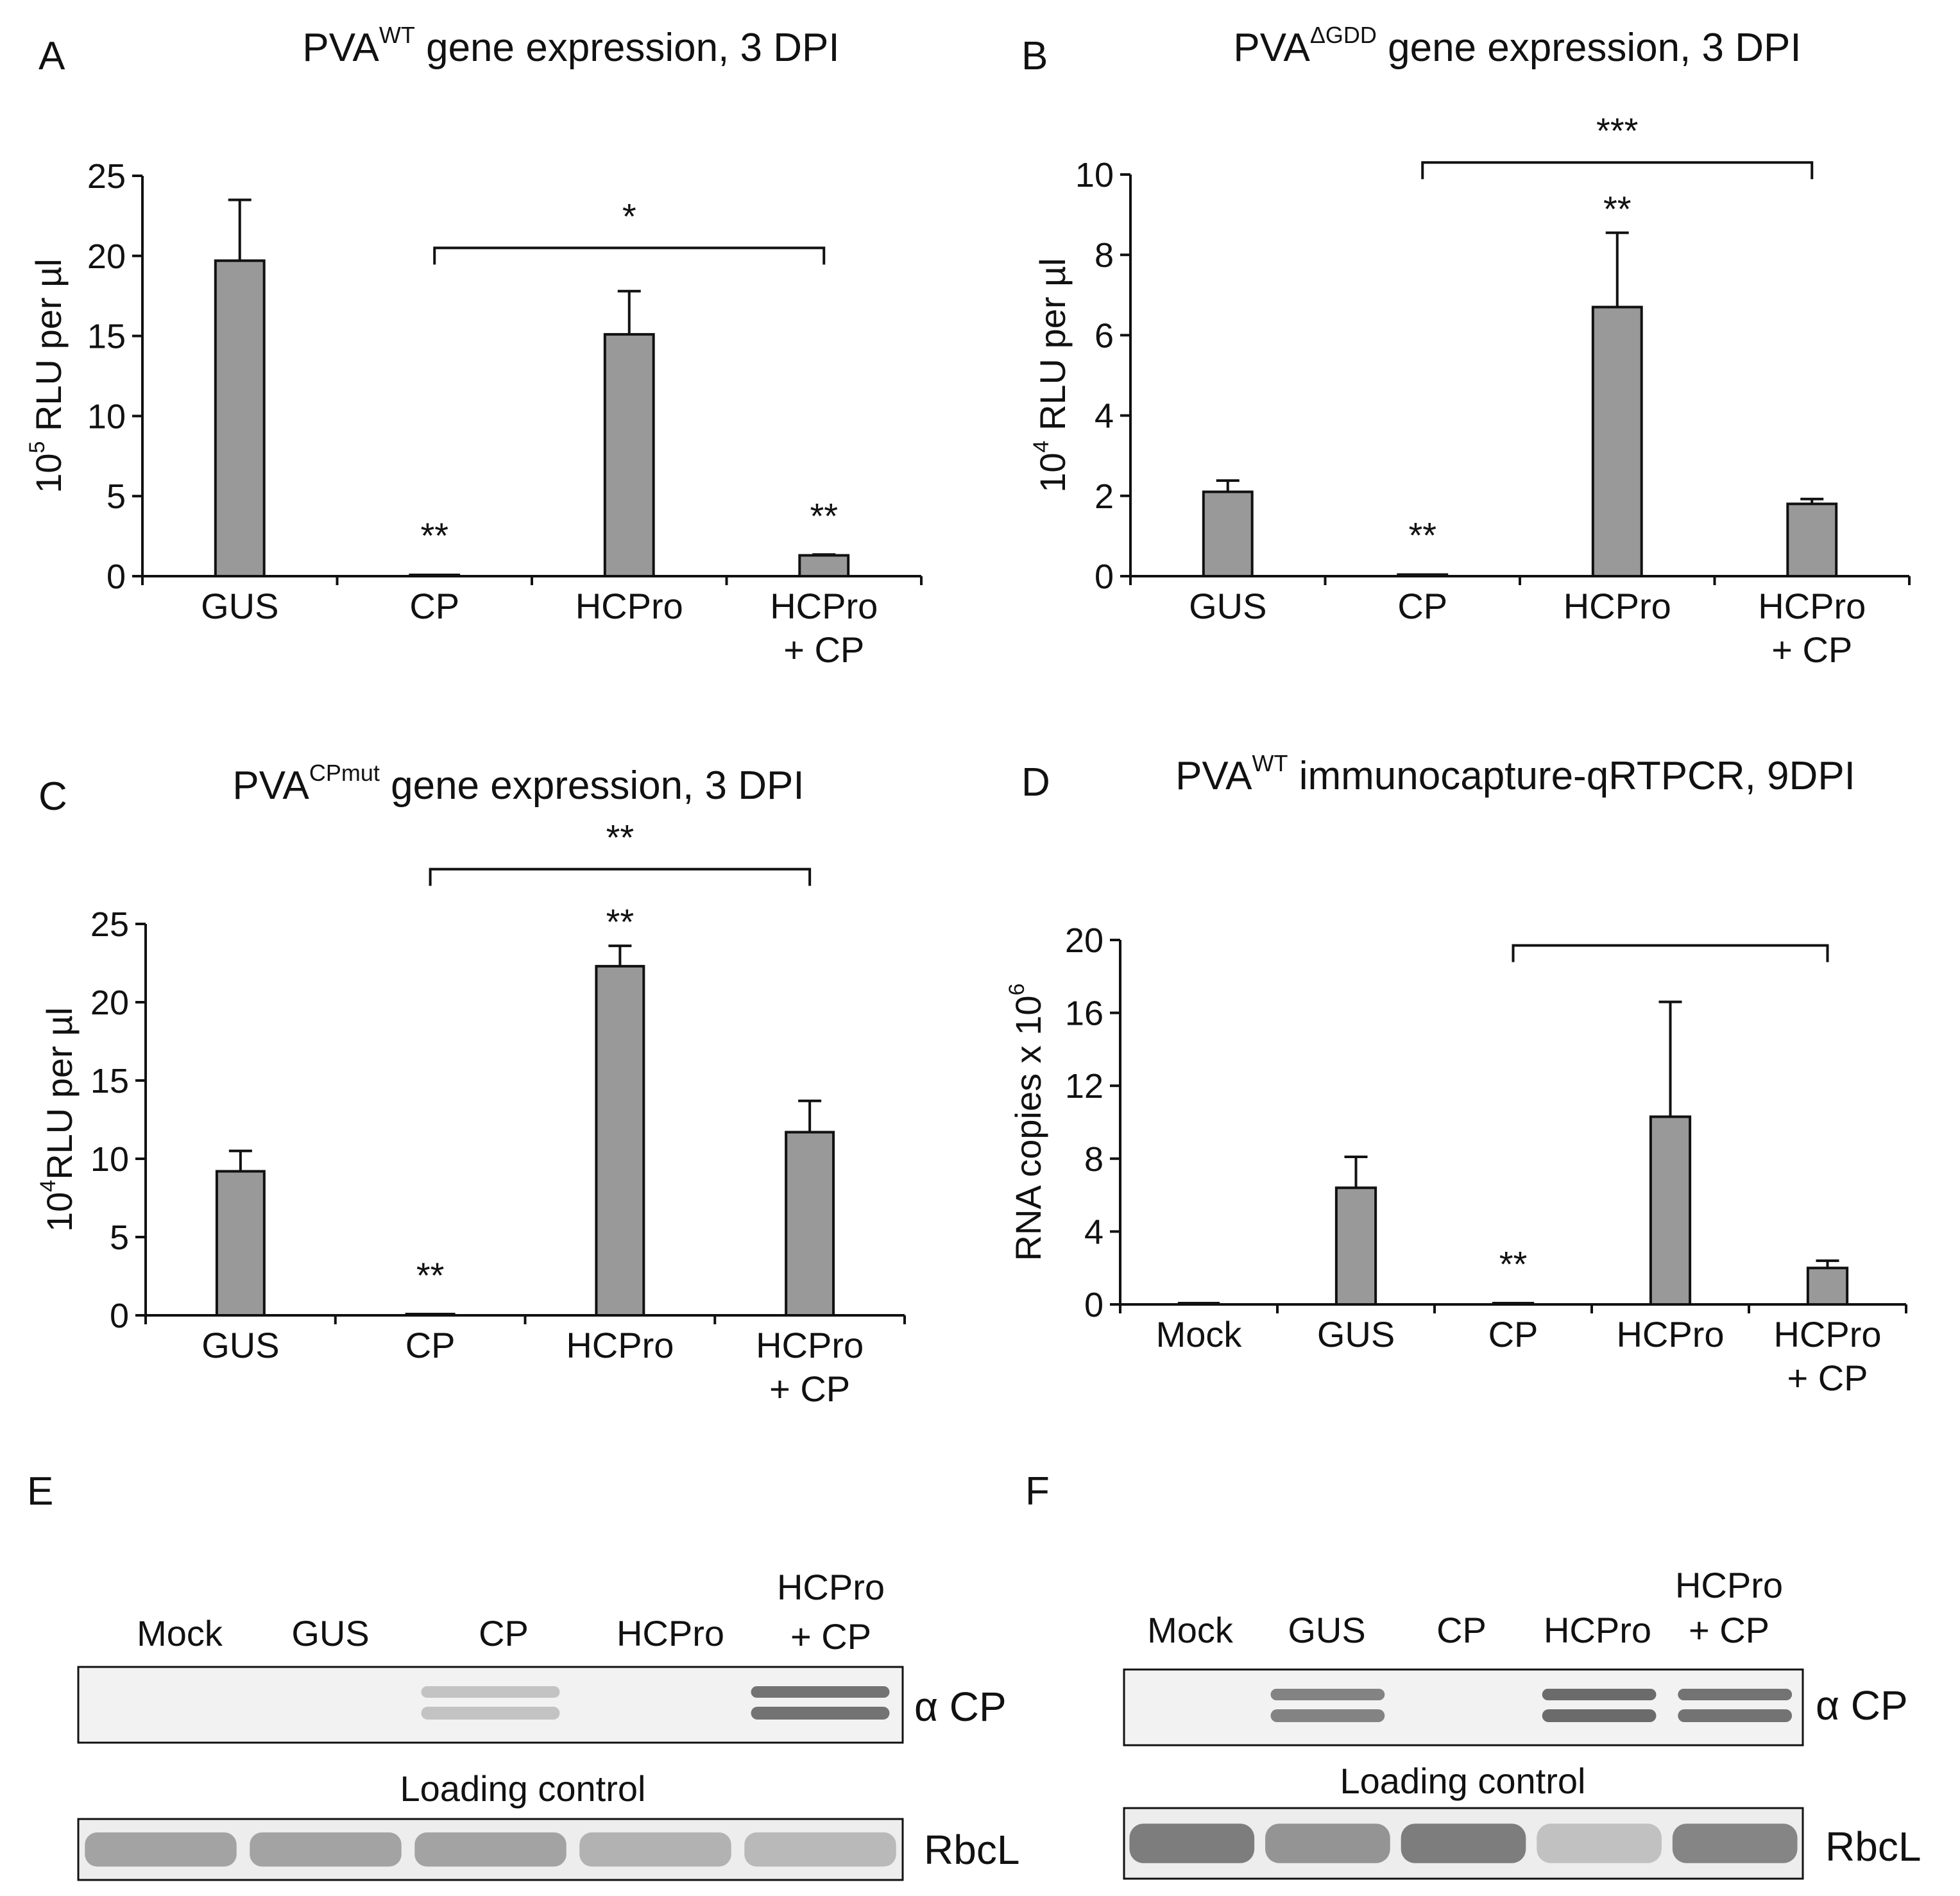 The image size is (1960, 1896). I want to click on y-axis-label: 104RLU per µl, so click(58, 1119).